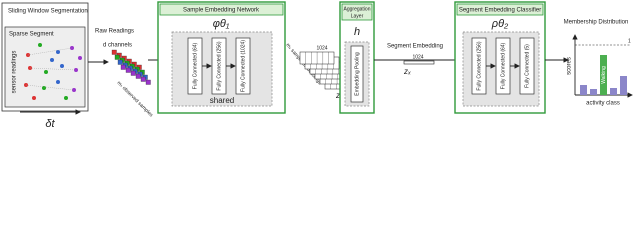  What do you see at coordinates (222, 100) in the screenshot?
I see `shared-label: shared` at bounding box center [222, 100].